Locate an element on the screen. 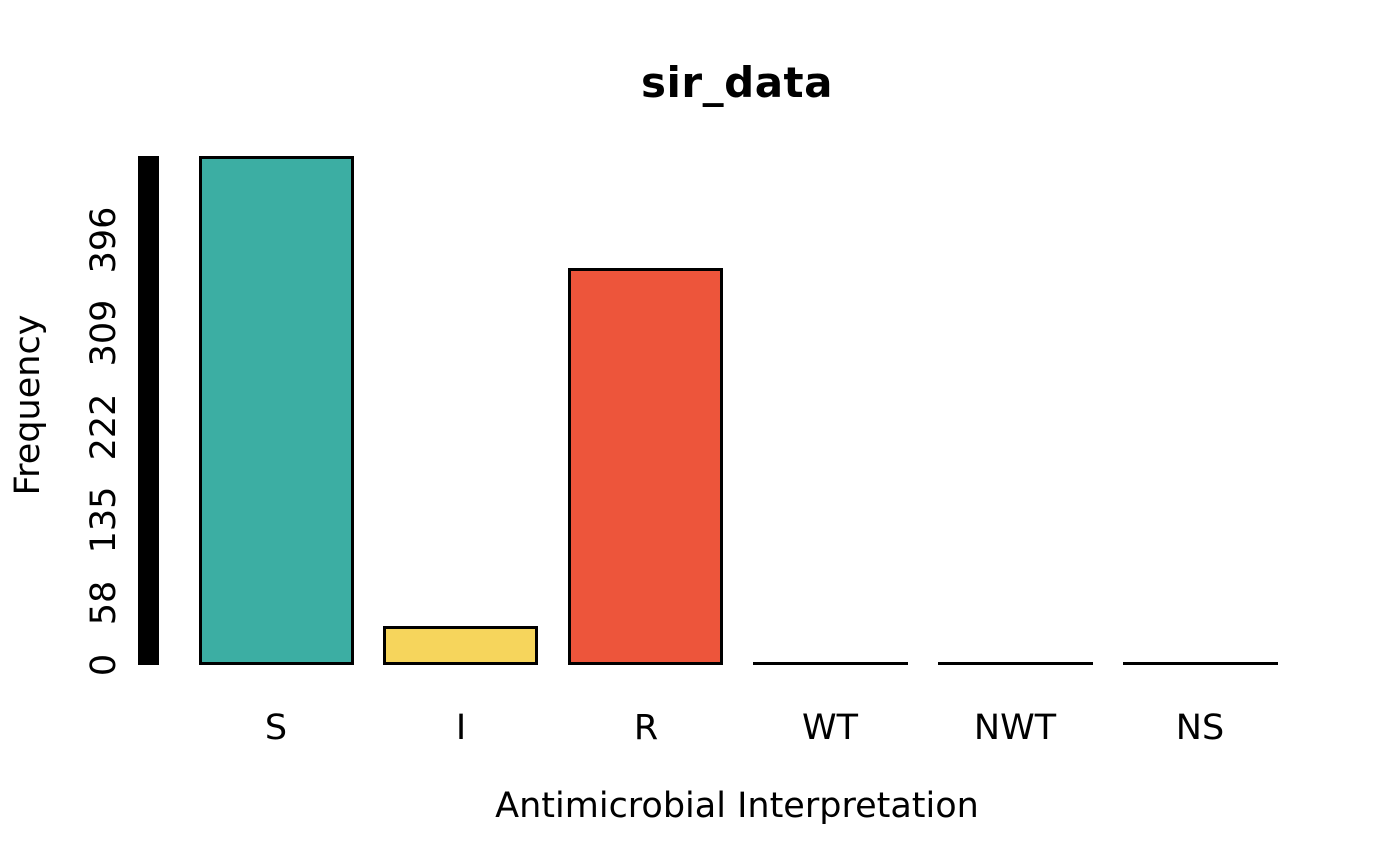  x-tick-label-nwt: NWT is located at coordinates (1015, 728).